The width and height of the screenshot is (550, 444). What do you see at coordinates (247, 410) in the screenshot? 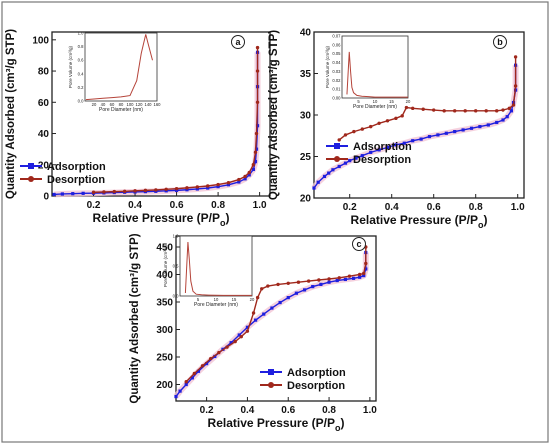
I see `x-tick-label: 0.4` at bounding box center [247, 410].